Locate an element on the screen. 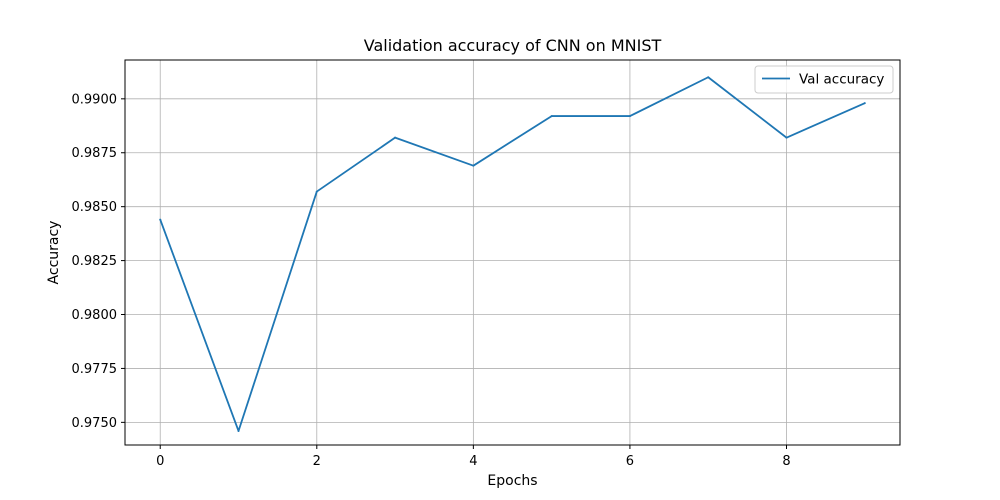  legend-box is located at coordinates (824, 79).